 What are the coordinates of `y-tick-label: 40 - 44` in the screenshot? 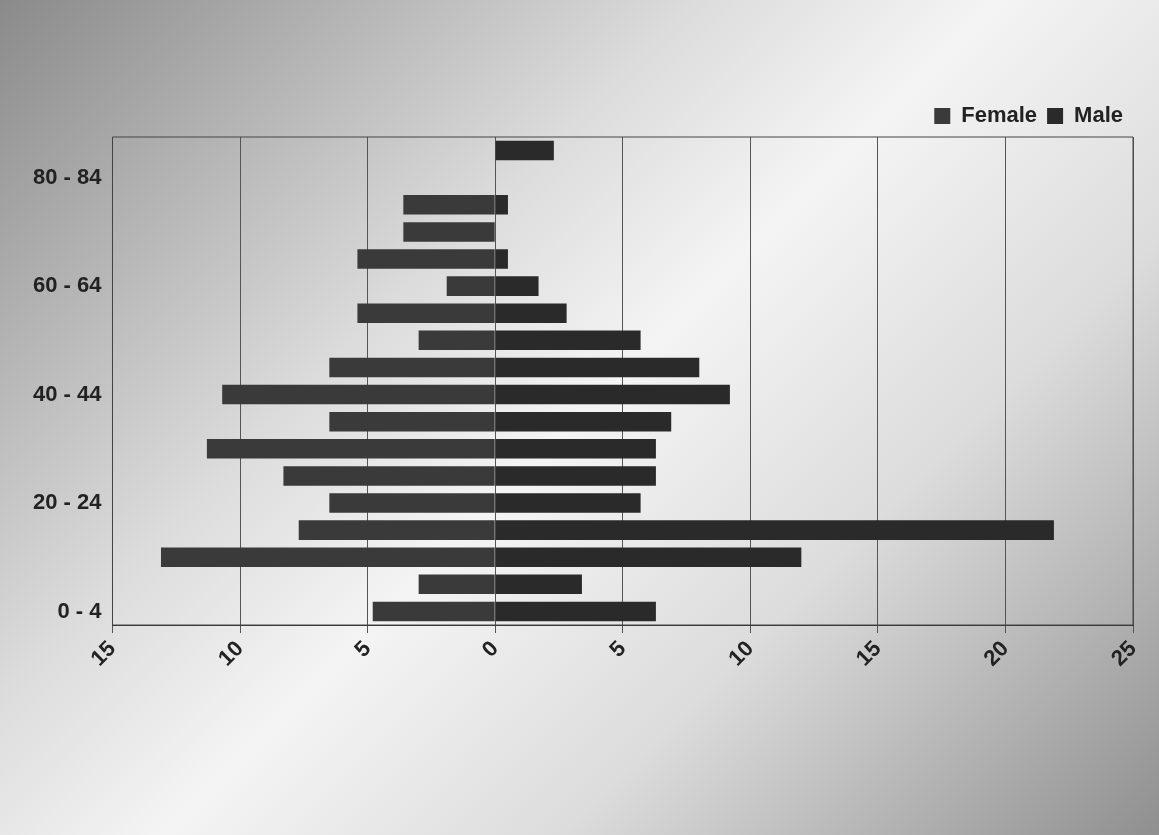 It's located at (67, 393).